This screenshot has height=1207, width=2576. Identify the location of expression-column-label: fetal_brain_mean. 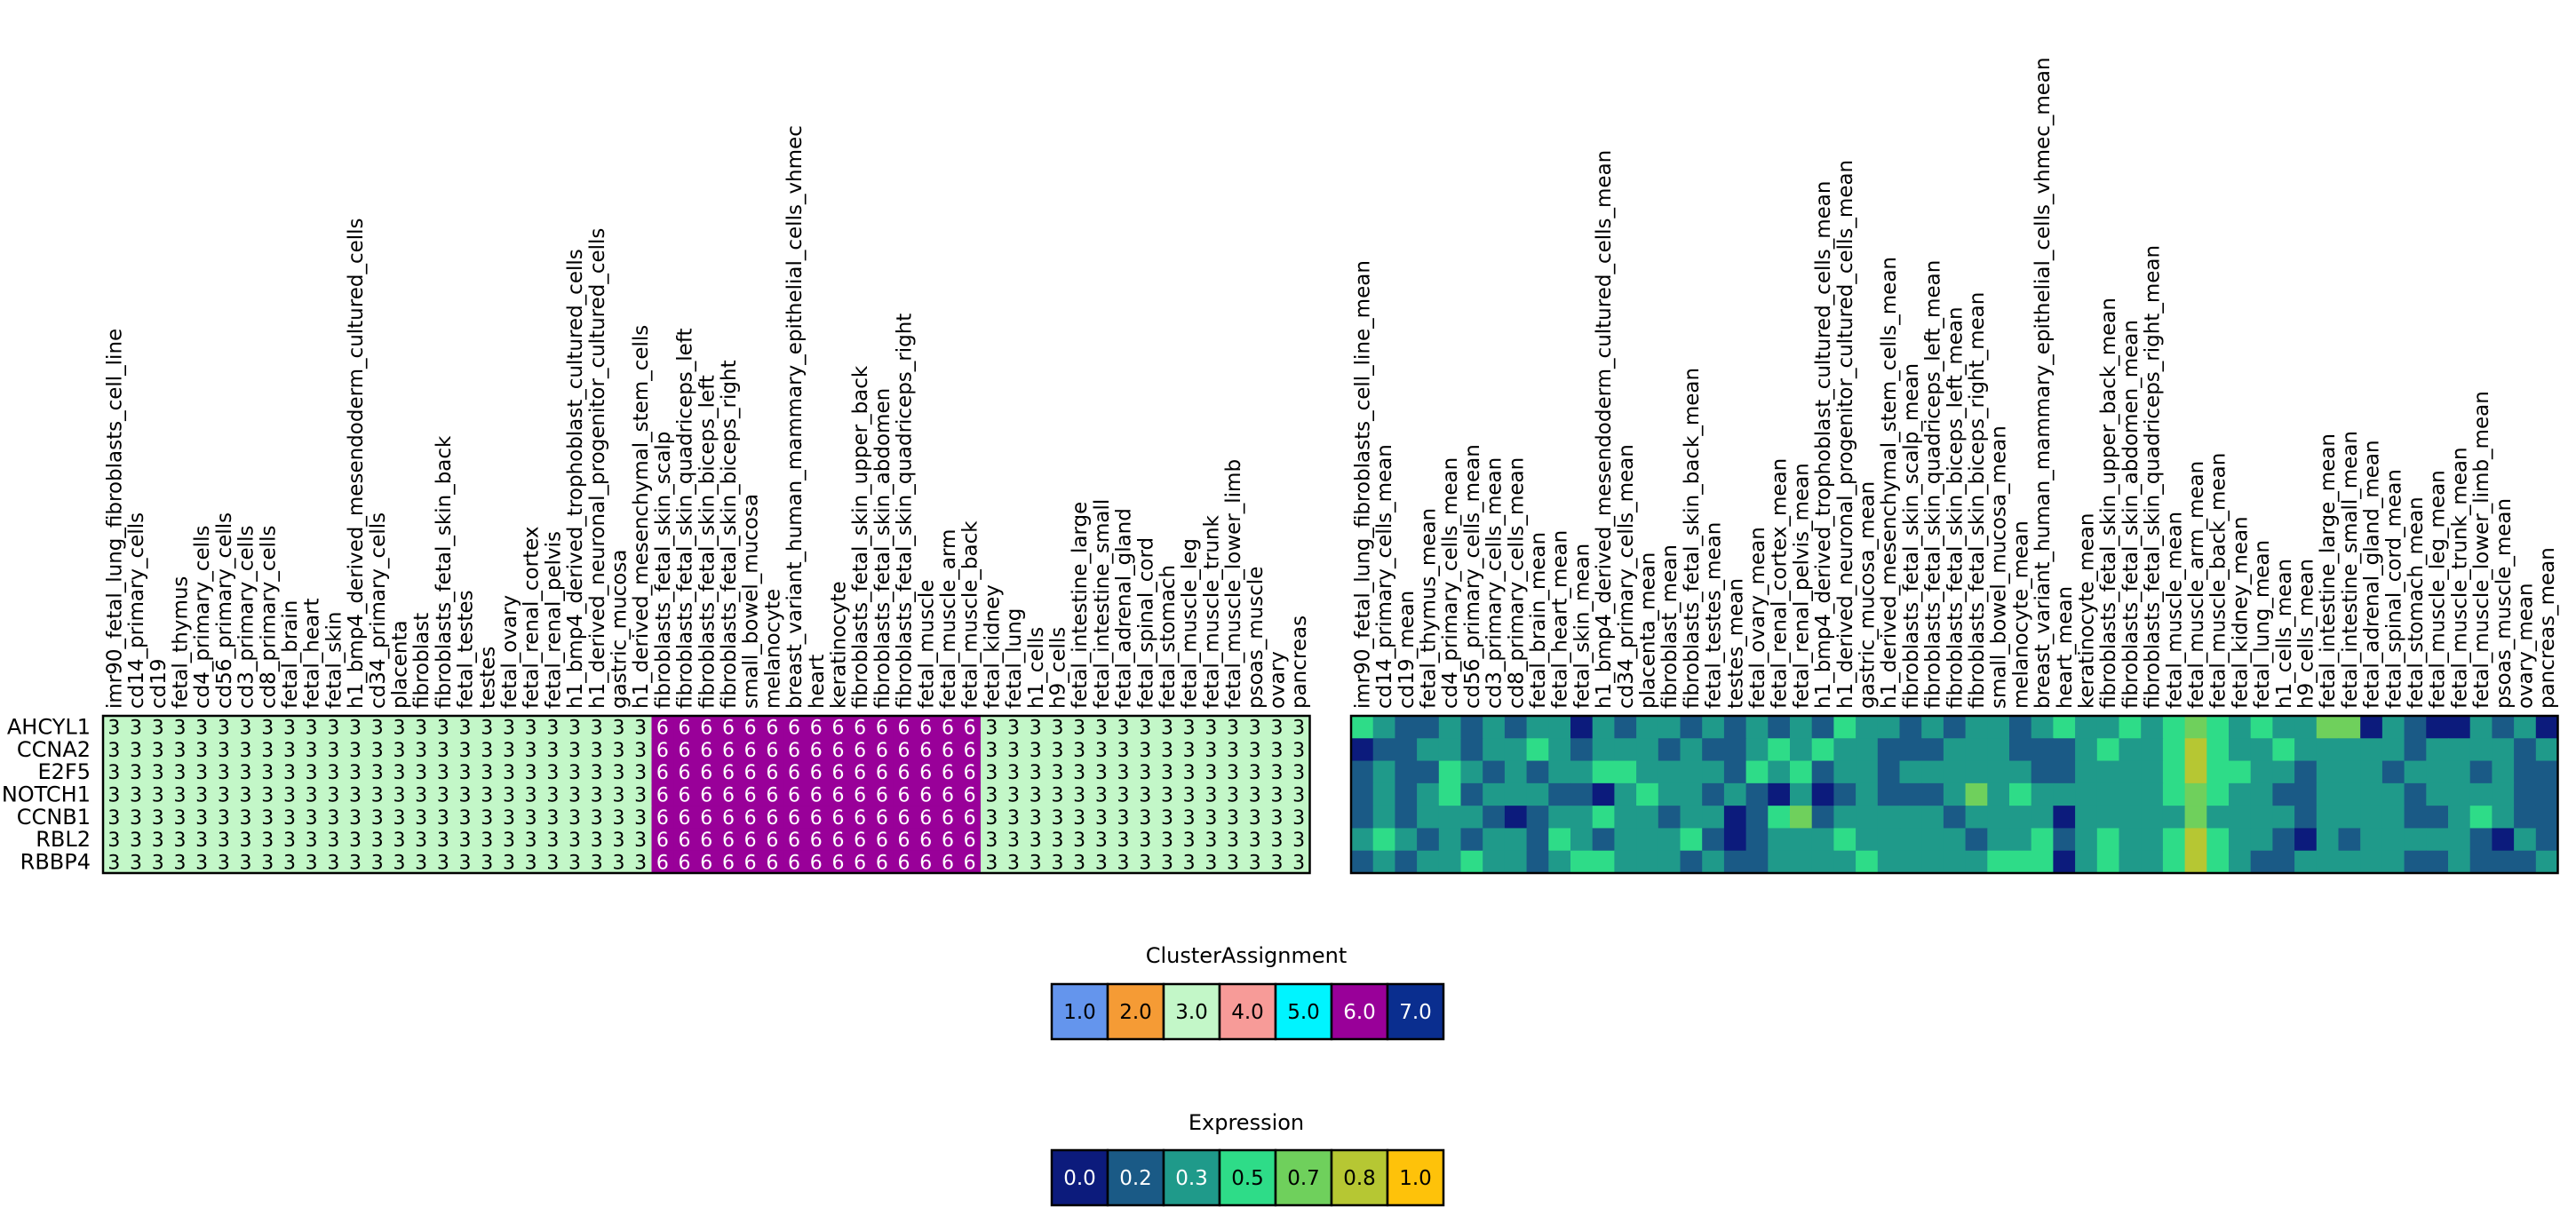
(1538, 620).